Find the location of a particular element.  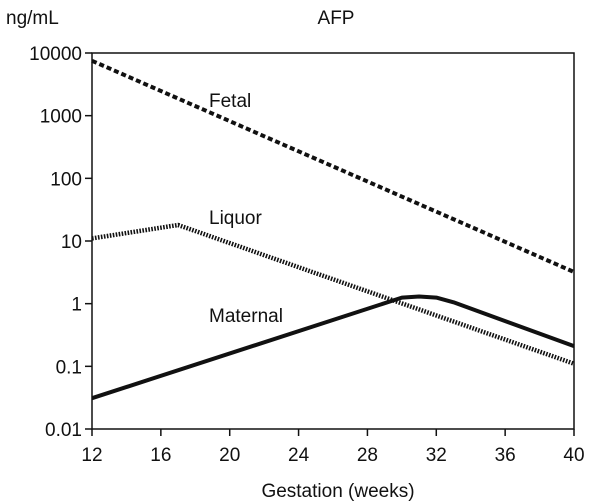

x-axis: 12 16 20 24 28 32 36 40 is located at coordinates (333, 447).